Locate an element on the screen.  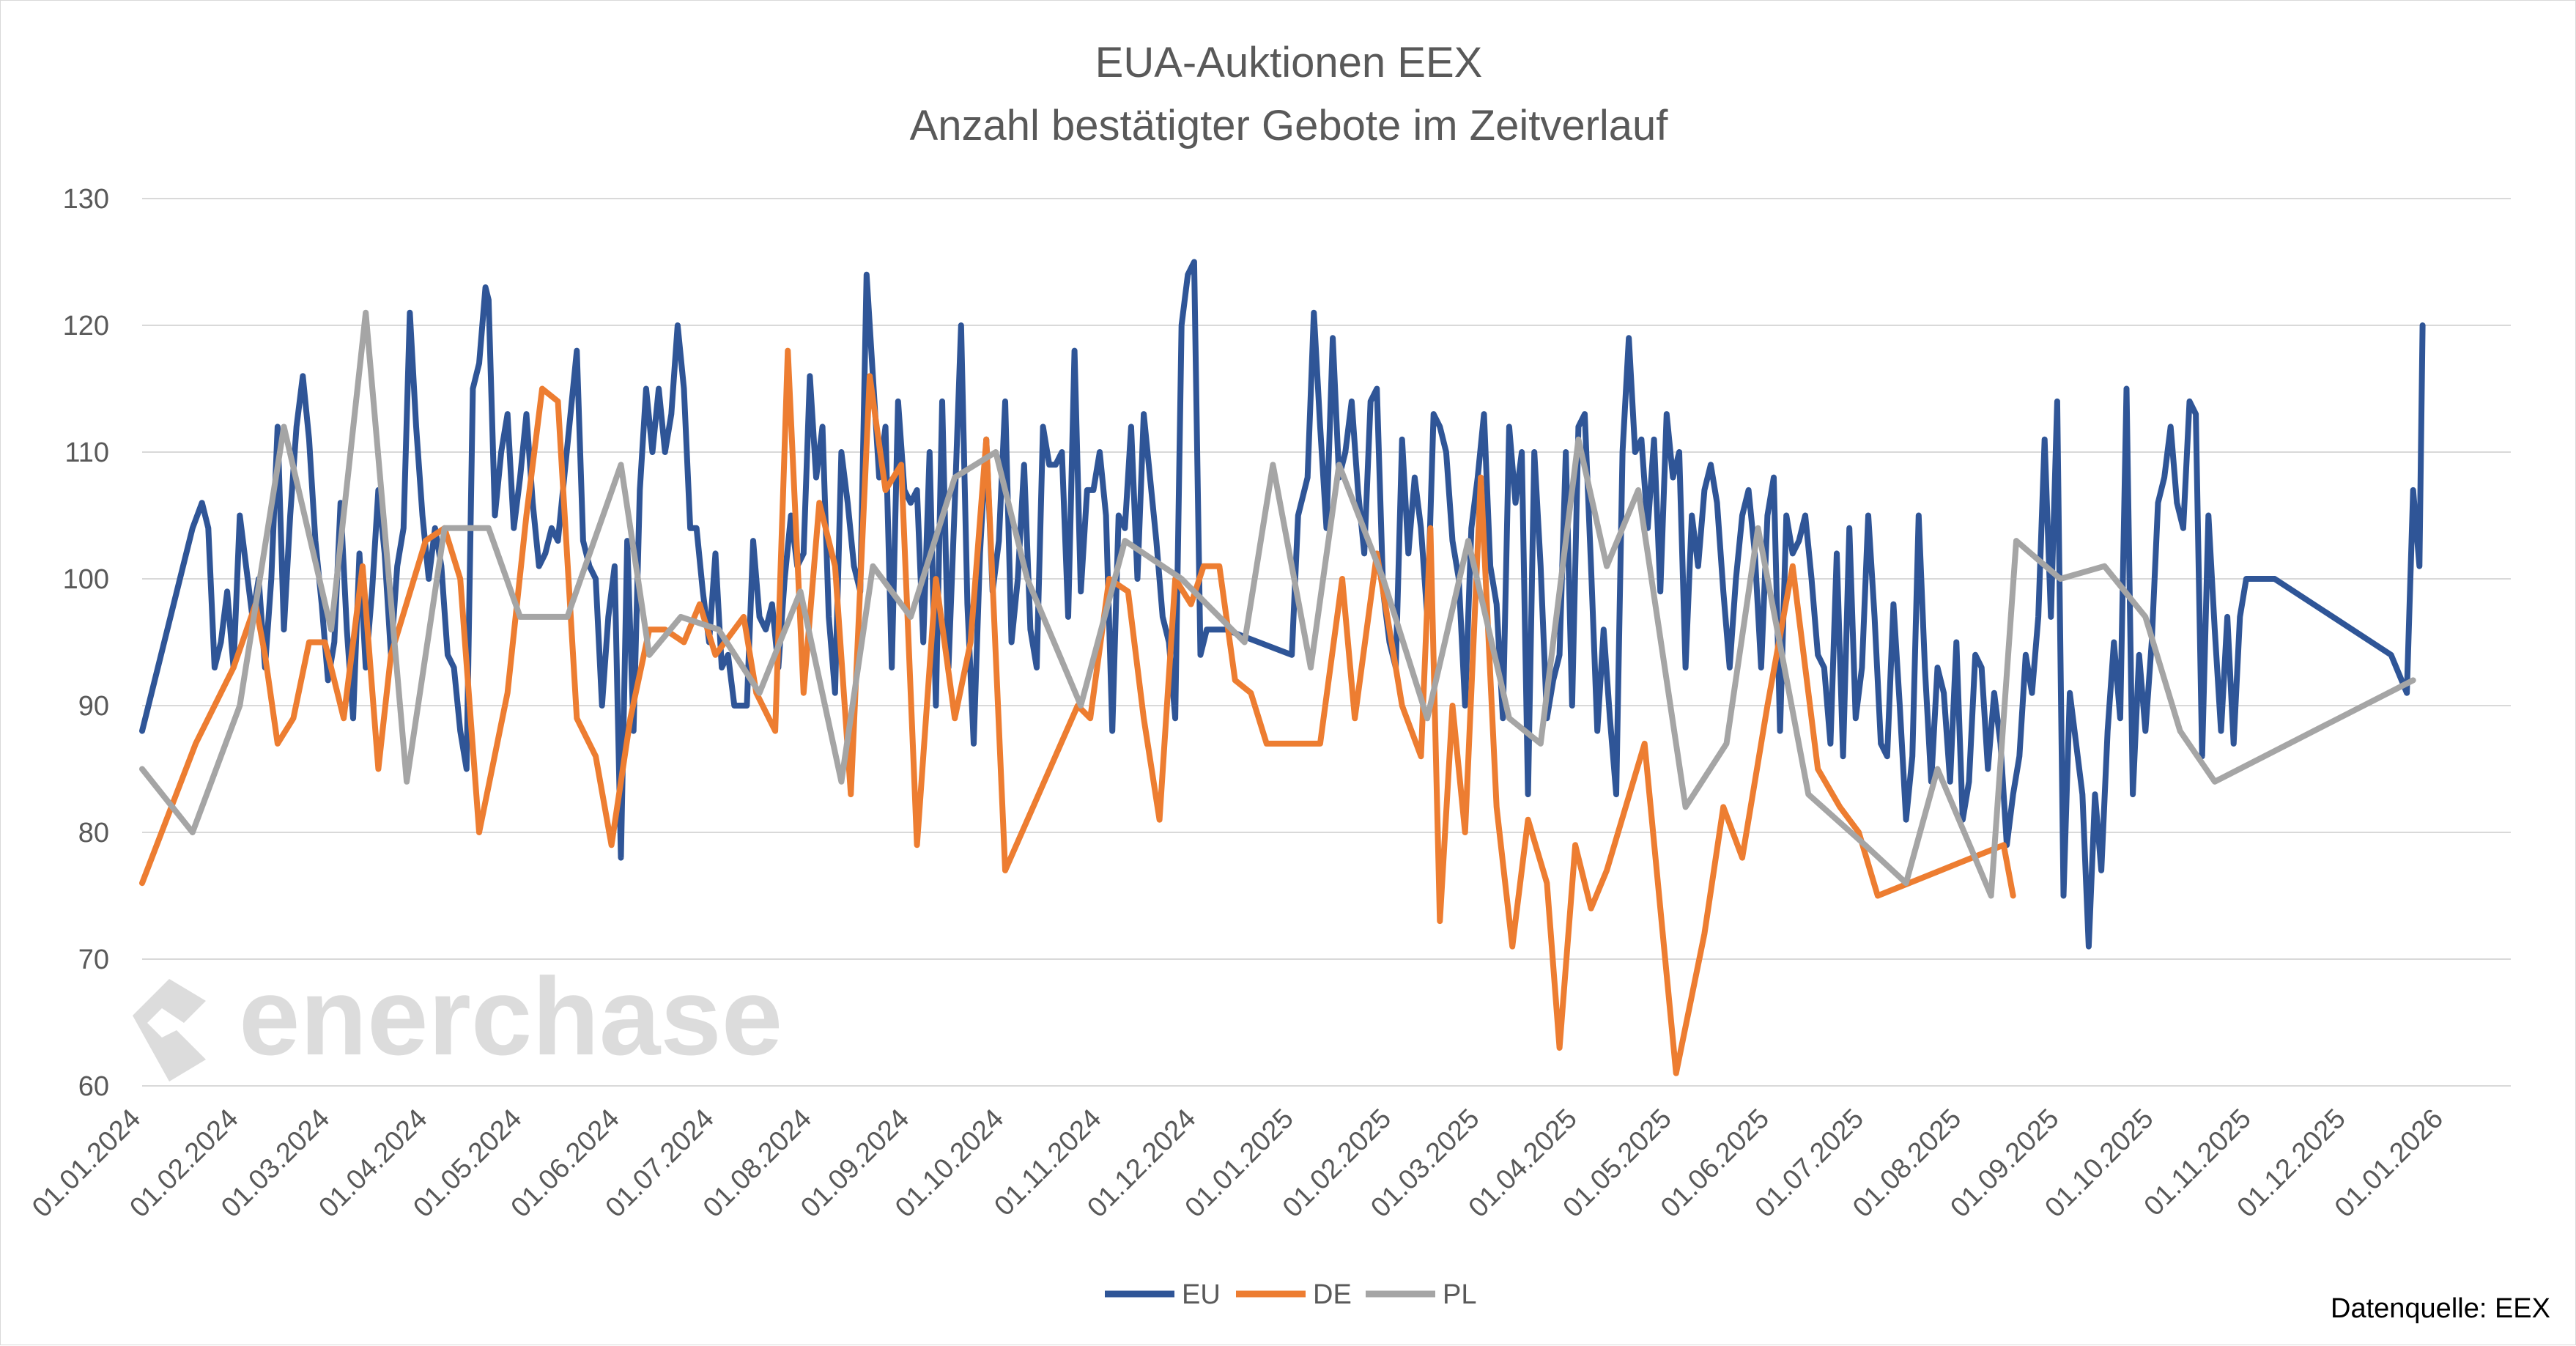
enerchase-watermark: enerchase is located at coordinates (457, 1018).